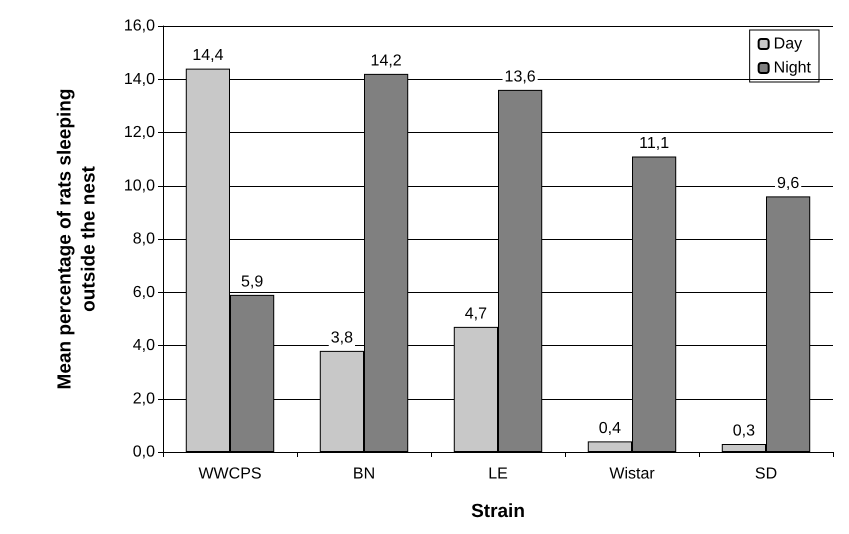 This screenshot has width=849, height=534. I want to click on y-tick-label: 16,0, so click(140, 26).